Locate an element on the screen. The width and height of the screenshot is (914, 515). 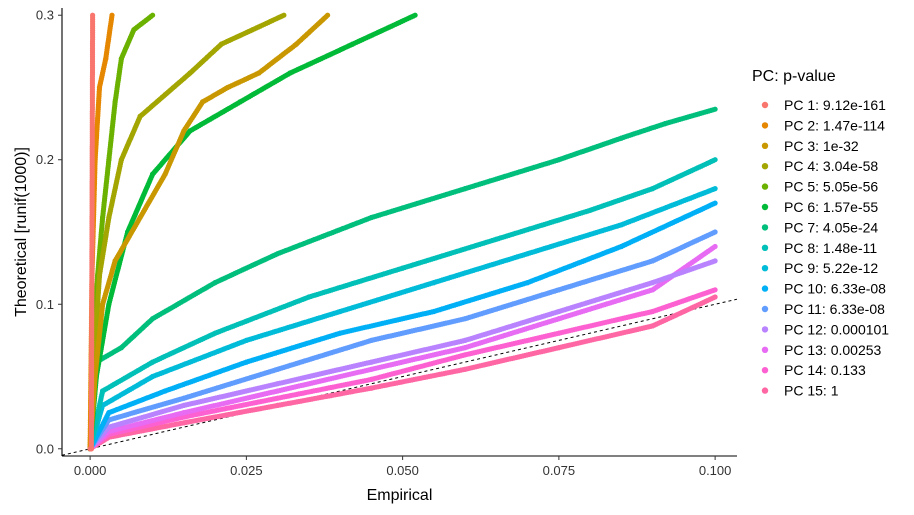
legend-label: PC 3: 1e-32 is located at coordinates (821, 146).